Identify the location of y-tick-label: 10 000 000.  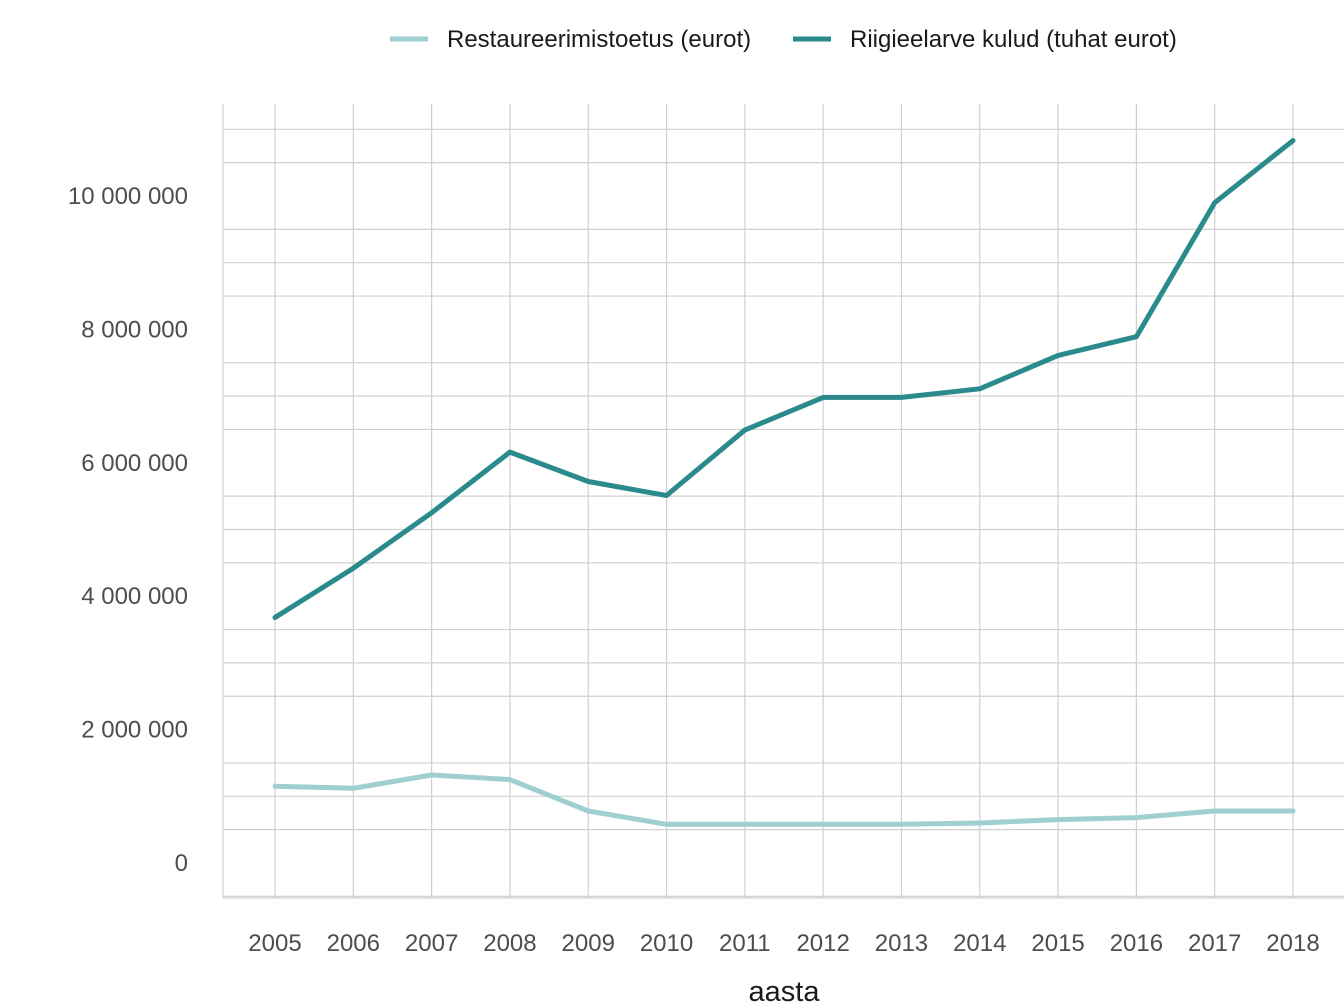
(128, 196).